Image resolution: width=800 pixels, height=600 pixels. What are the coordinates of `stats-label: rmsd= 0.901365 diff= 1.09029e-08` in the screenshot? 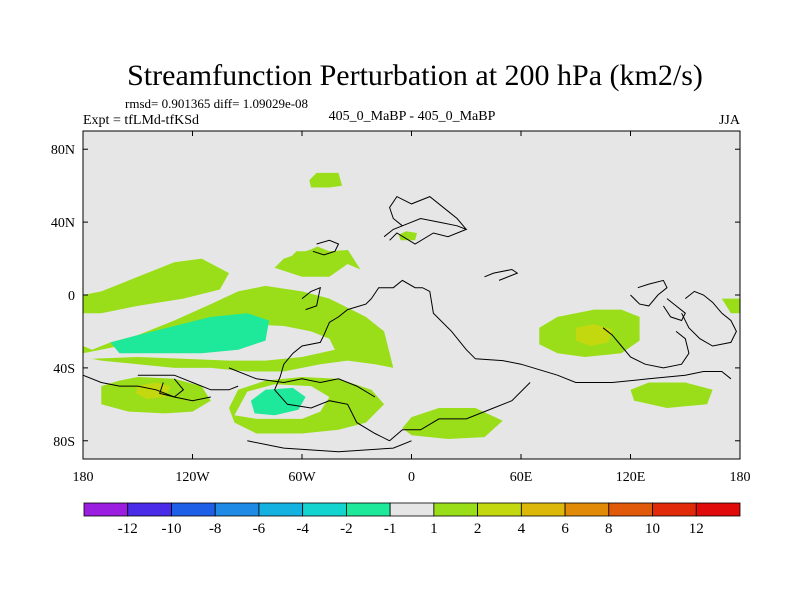 It's located at (216, 103).